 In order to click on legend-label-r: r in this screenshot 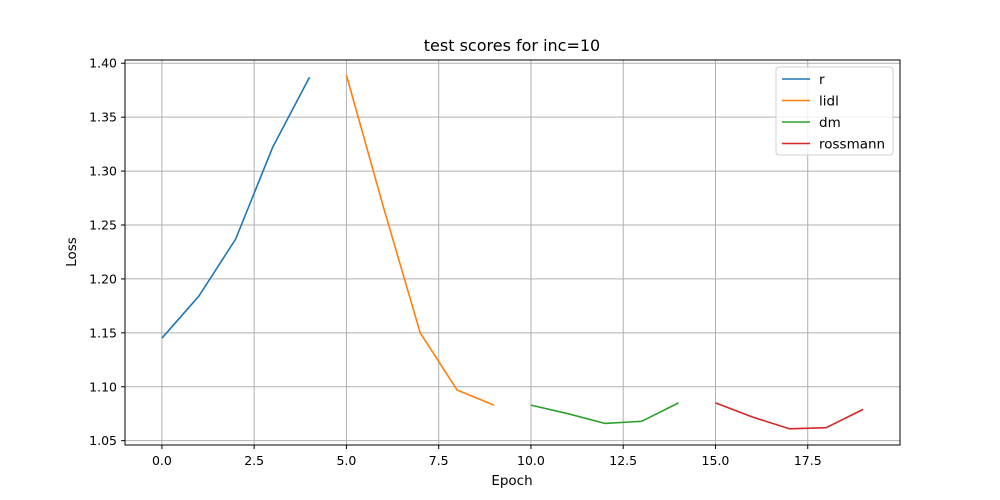, I will do `click(822, 80)`.